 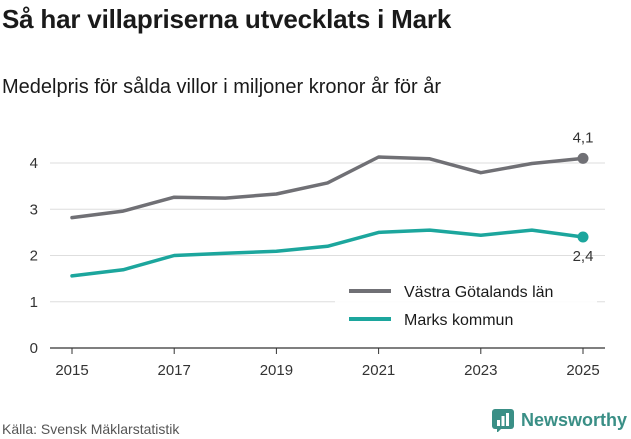 What do you see at coordinates (34, 256) in the screenshot?
I see `y-tick-label: 2` at bounding box center [34, 256].